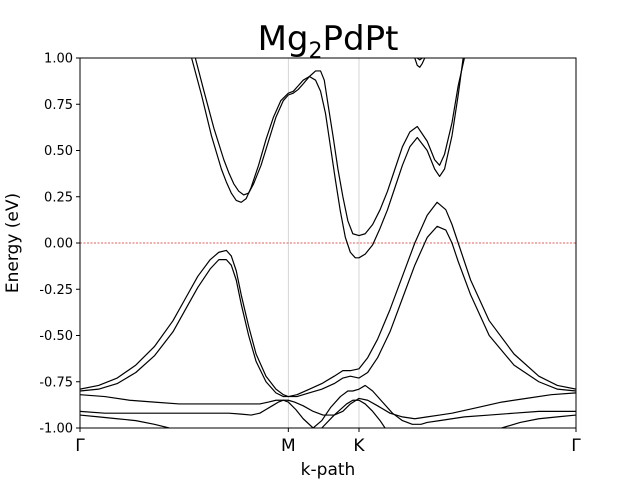 The height and width of the screenshot is (480, 640). I want to click on y-tick-label: 1.00, so click(58, 59).